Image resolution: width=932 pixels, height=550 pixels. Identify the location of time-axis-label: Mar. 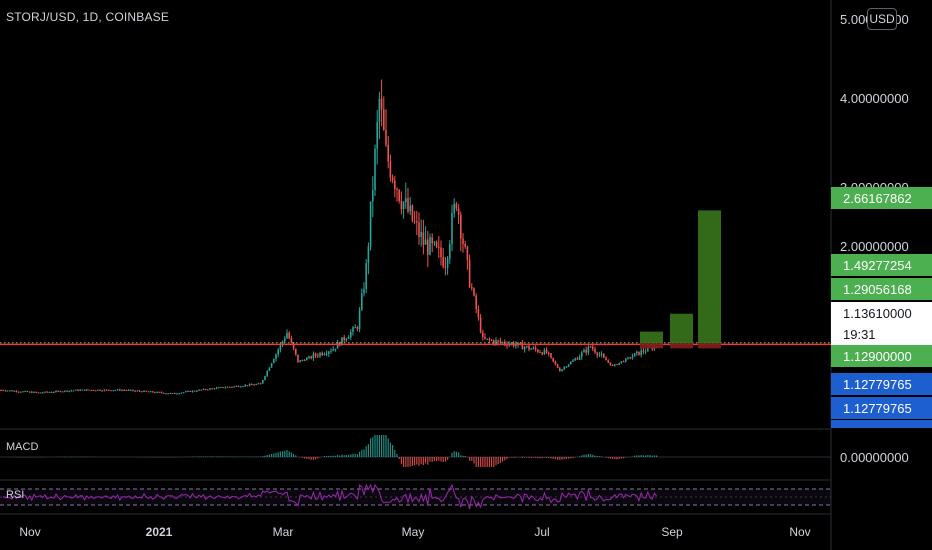
(283, 532).